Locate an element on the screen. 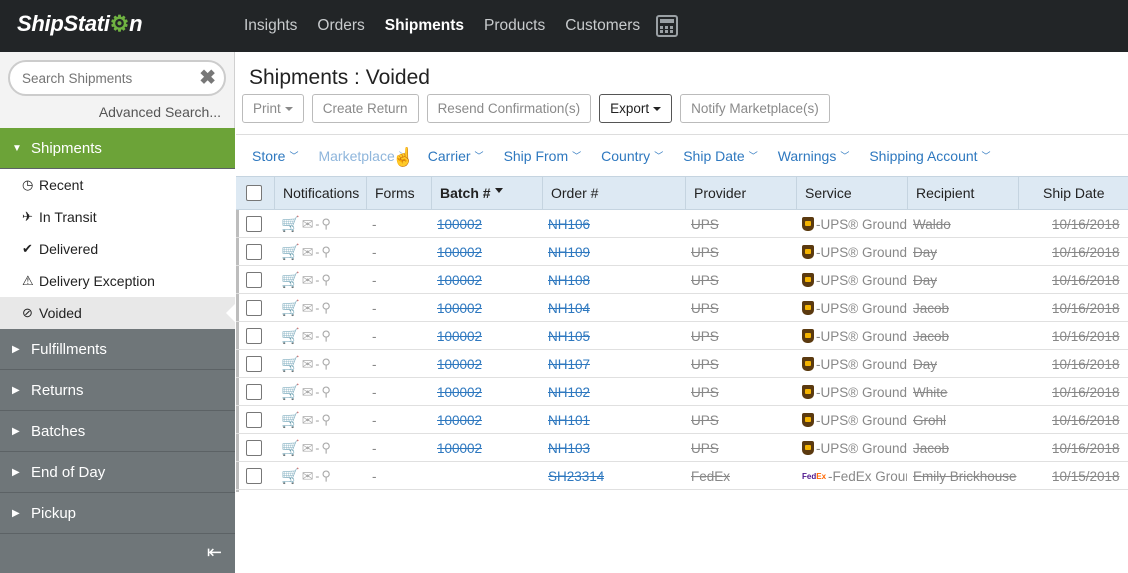 Image resolution: width=1128 pixels, height=573 pixels. nav-orders: Orders is located at coordinates (341, 25).